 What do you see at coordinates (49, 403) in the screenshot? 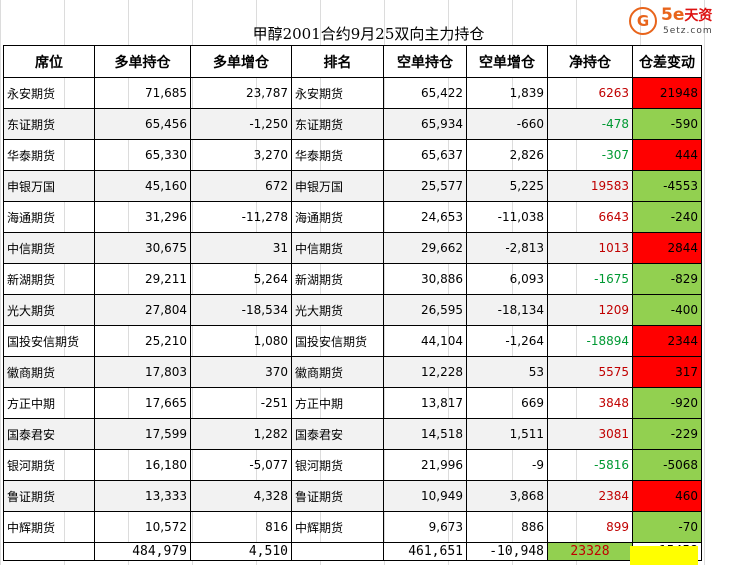
I see `seat-cell: 方正中期` at bounding box center [49, 403].